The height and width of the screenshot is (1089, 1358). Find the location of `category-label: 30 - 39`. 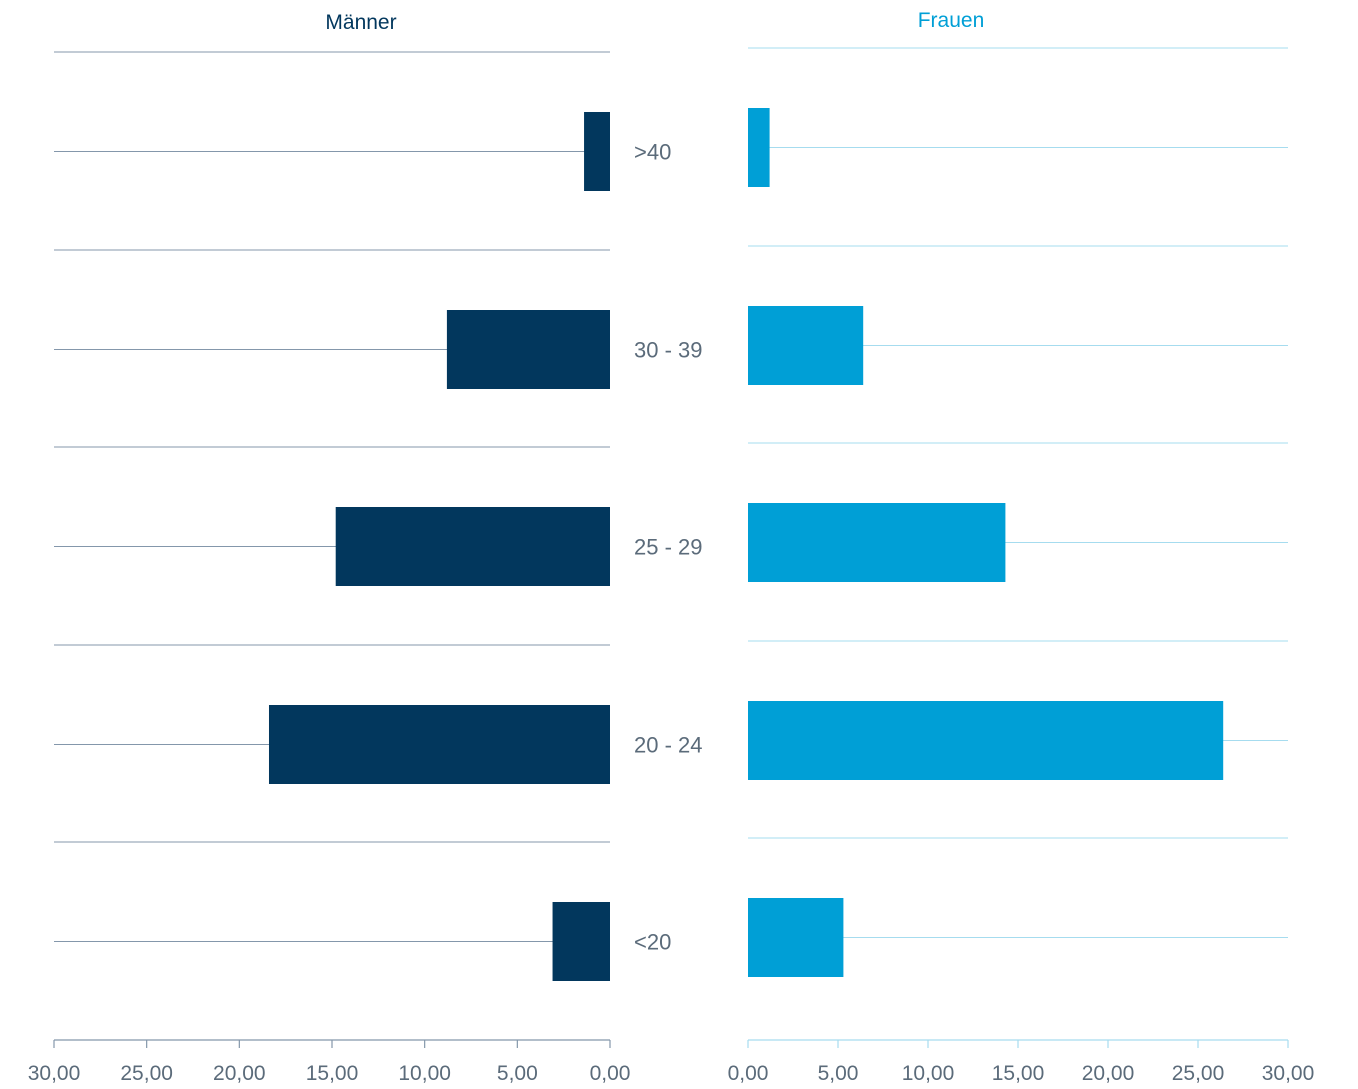

category-label: 30 - 39 is located at coordinates (668, 350).